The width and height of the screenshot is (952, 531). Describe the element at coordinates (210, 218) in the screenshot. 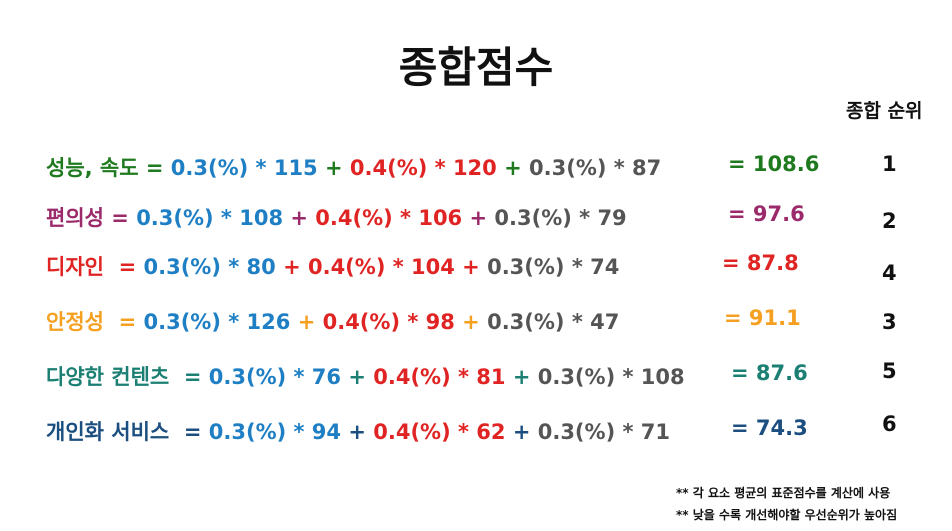

I see `weight-term-1: 0.3(%) * 108` at that location.